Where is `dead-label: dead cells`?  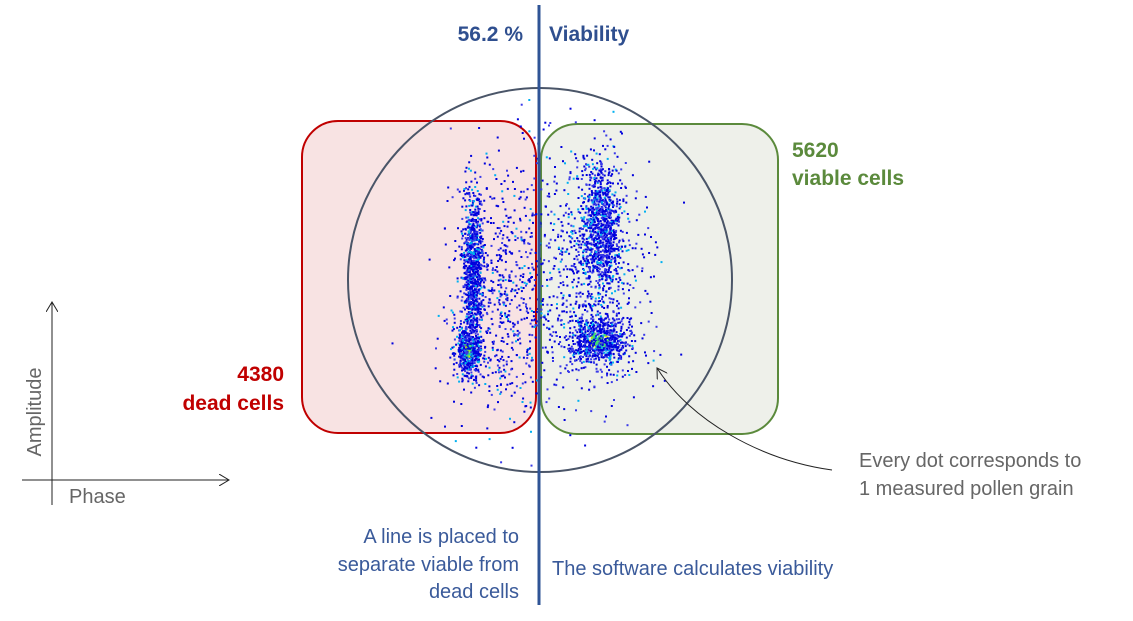 dead-label: dead cells is located at coordinates (233, 403).